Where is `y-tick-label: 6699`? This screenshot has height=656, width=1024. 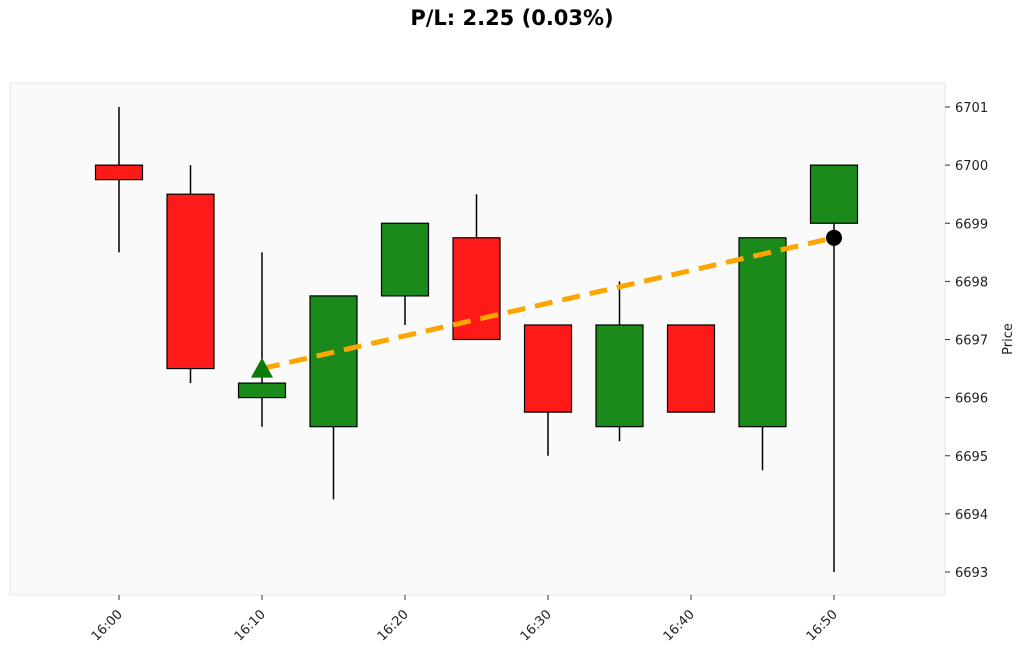
y-tick-label: 6699 is located at coordinates (971, 224).